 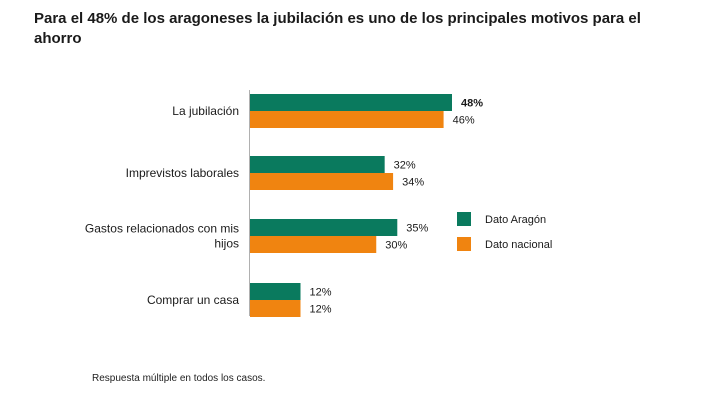 What do you see at coordinates (321, 310) in the screenshot?
I see `data-label-nacional-3: 12%` at bounding box center [321, 310].